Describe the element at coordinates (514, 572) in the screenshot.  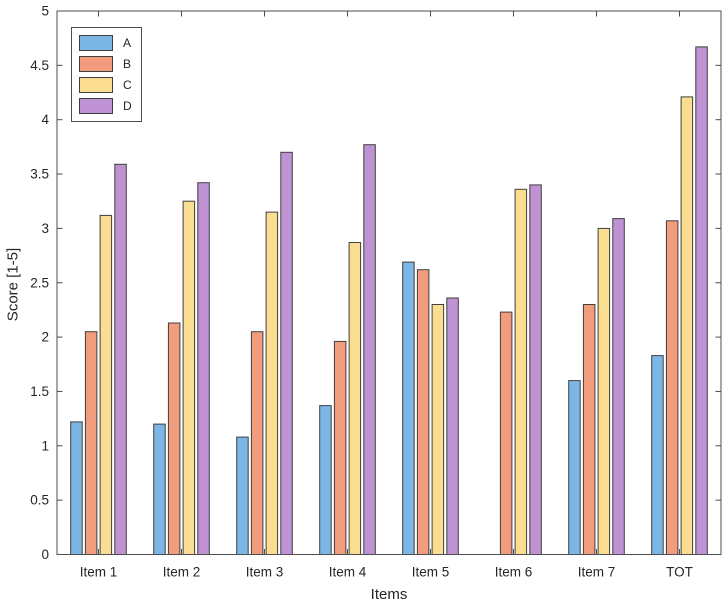
I see `x-tick-label: Item 6` at that location.